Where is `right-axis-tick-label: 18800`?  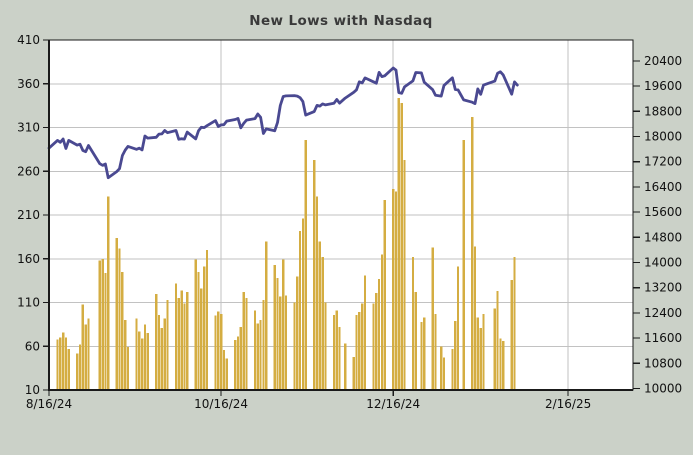
right-axis-tick-label: 18800 is located at coordinates (663, 111).